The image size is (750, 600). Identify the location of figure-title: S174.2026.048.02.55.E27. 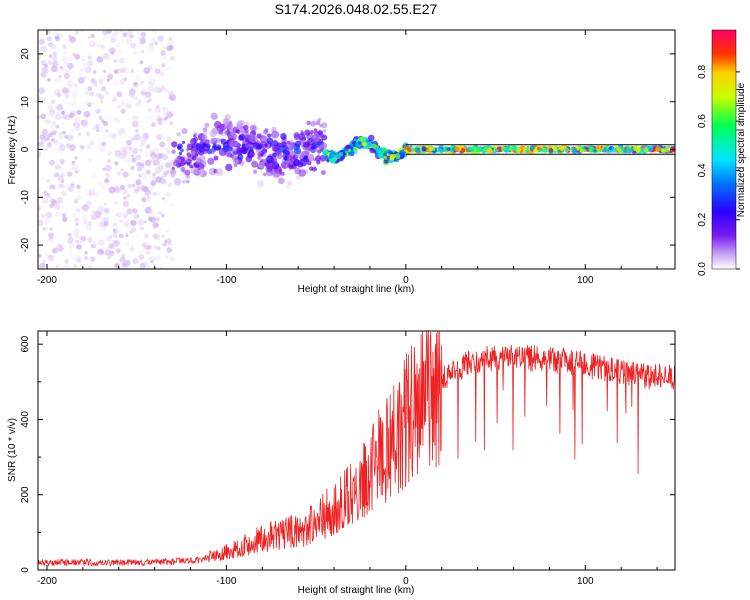
(356, 9).